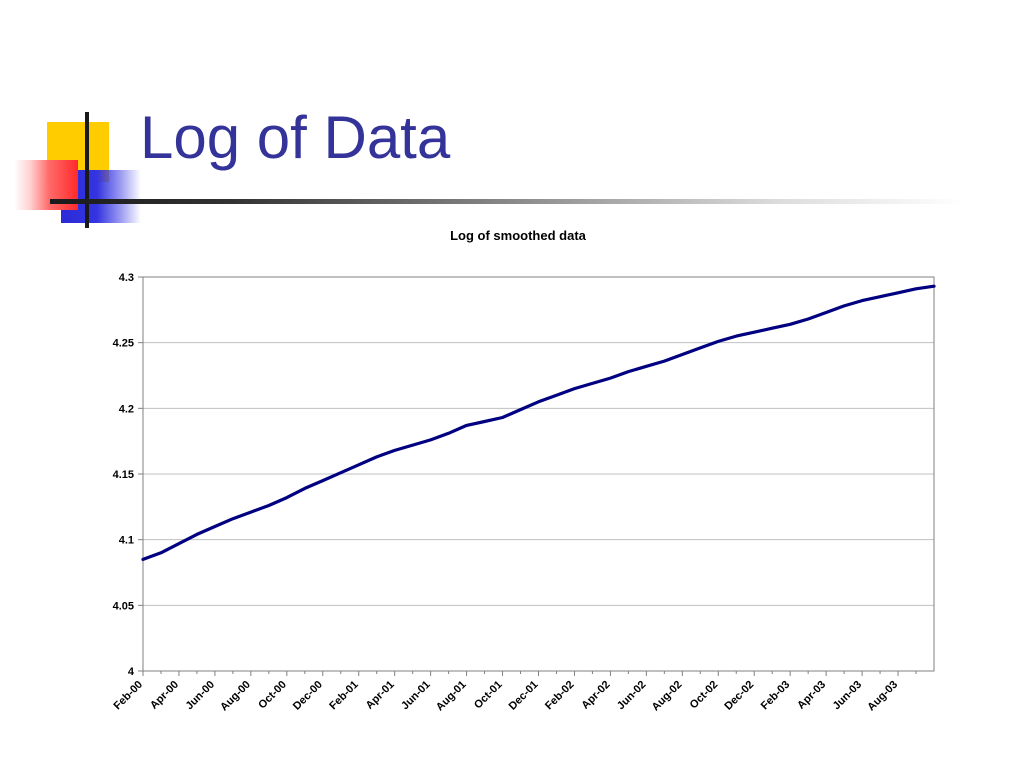 The image size is (1024, 768). I want to click on y-tick-label: 4.2, so click(126, 409).